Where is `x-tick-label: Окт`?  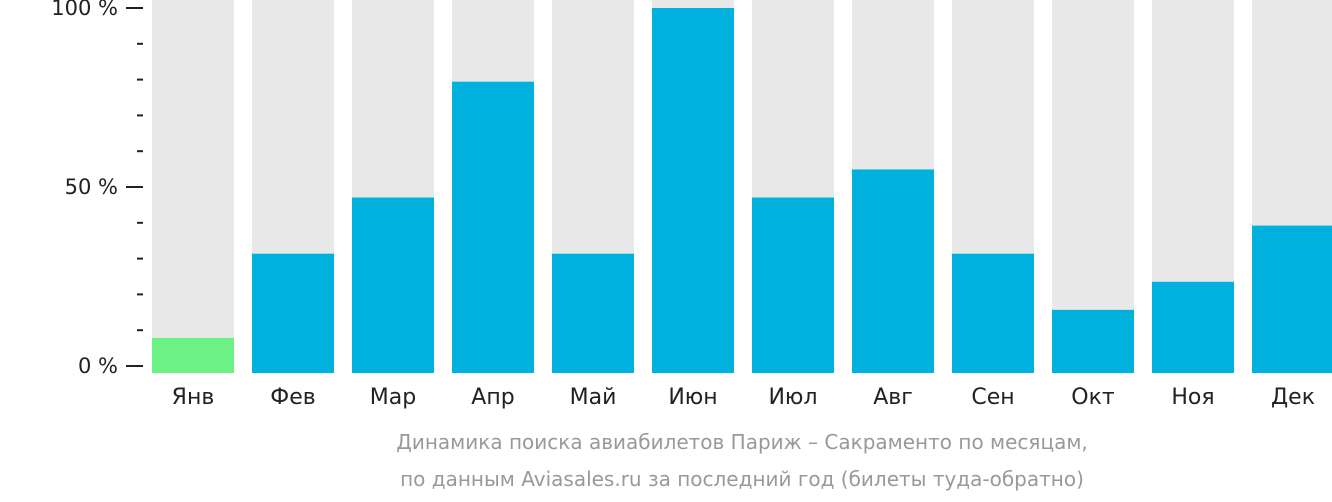 x-tick-label: Окт is located at coordinates (1093, 397).